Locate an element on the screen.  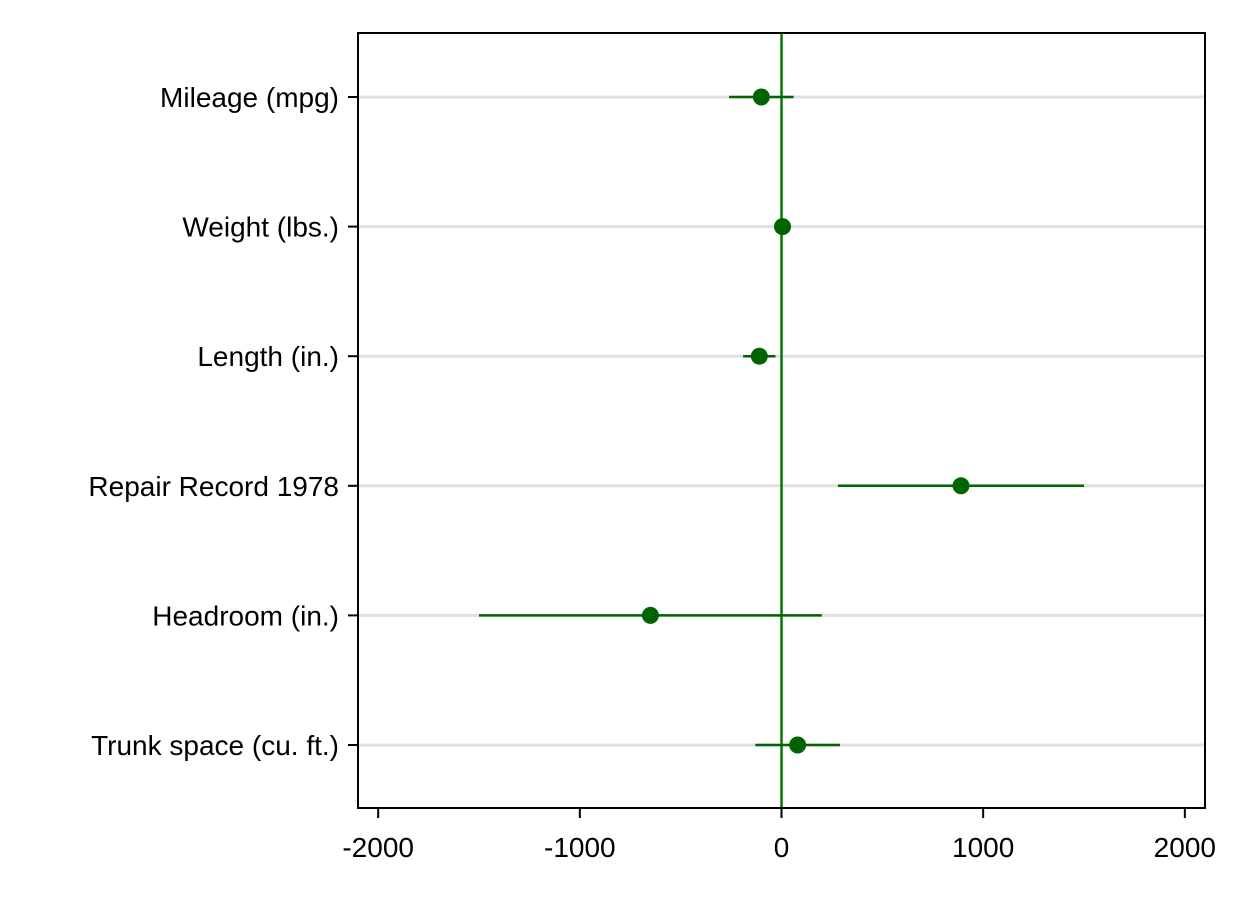
y-tick-label: Length (in.) is located at coordinates (268, 356).